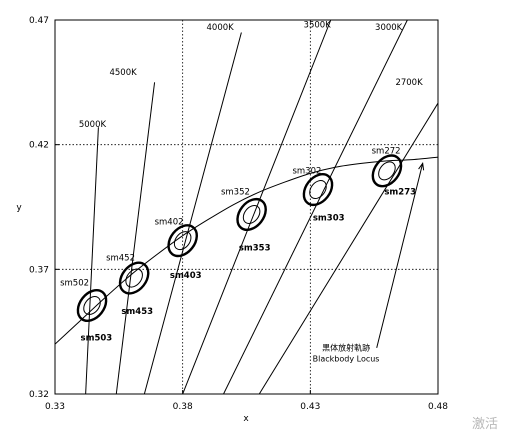 This screenshot has height=433, width=513. Describe the element at coordinates (39, 21) in the screenshot. I see `y-tick-label: 0.47` at that location.